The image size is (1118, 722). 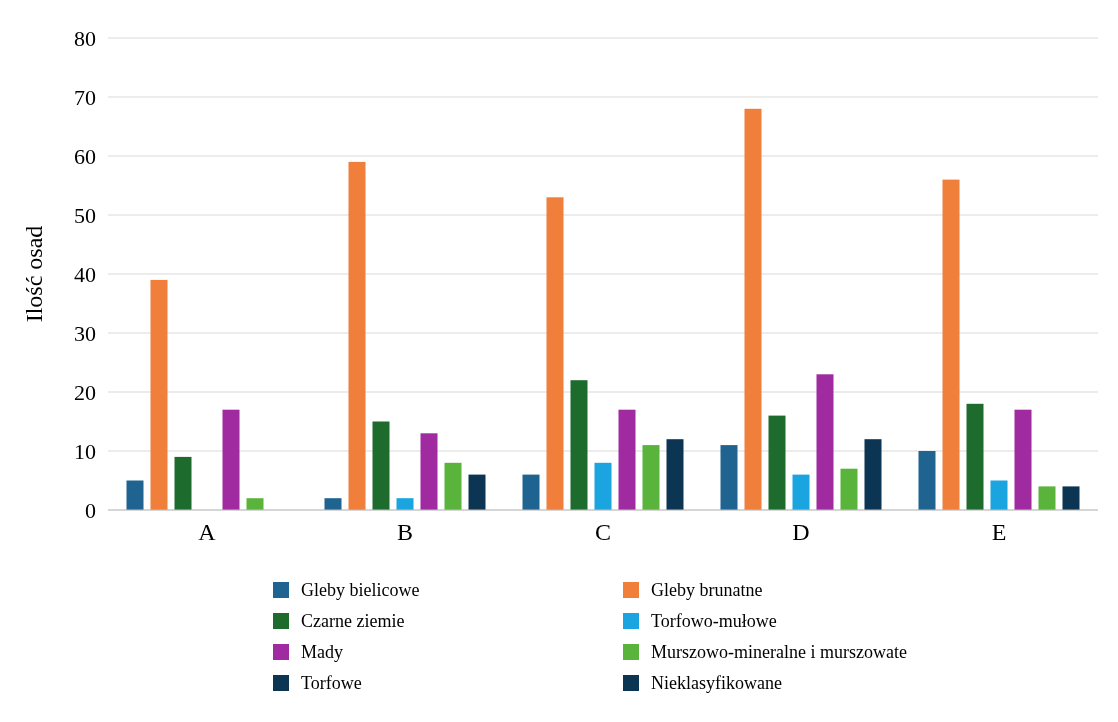 I want to click on legend-label: Torfowe, so click(x=331, y=683).